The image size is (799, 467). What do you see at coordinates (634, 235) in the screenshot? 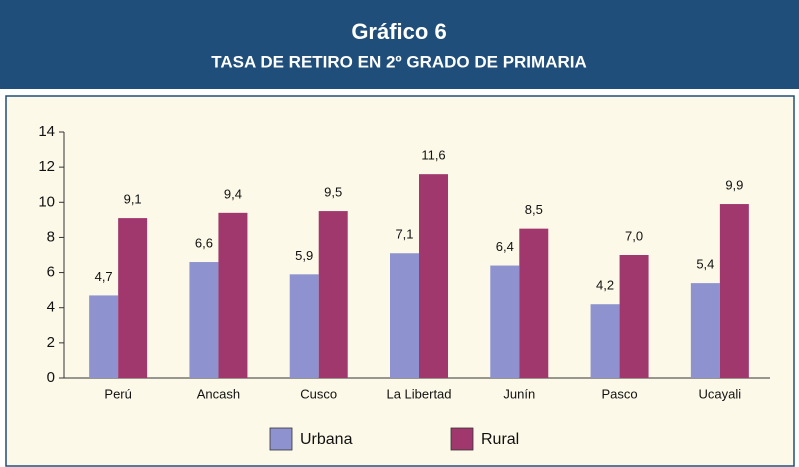
I see `value-label: 7,0` at bounding box center [634, 235].